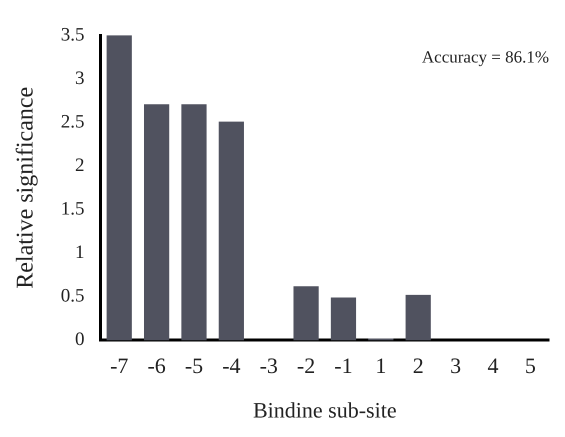 This screenshot has width=565, height=437. What do you see at coordinates (80, 78) in the screenshot?
I see `y-tick-label: 3` at bounding box center [80, 78].